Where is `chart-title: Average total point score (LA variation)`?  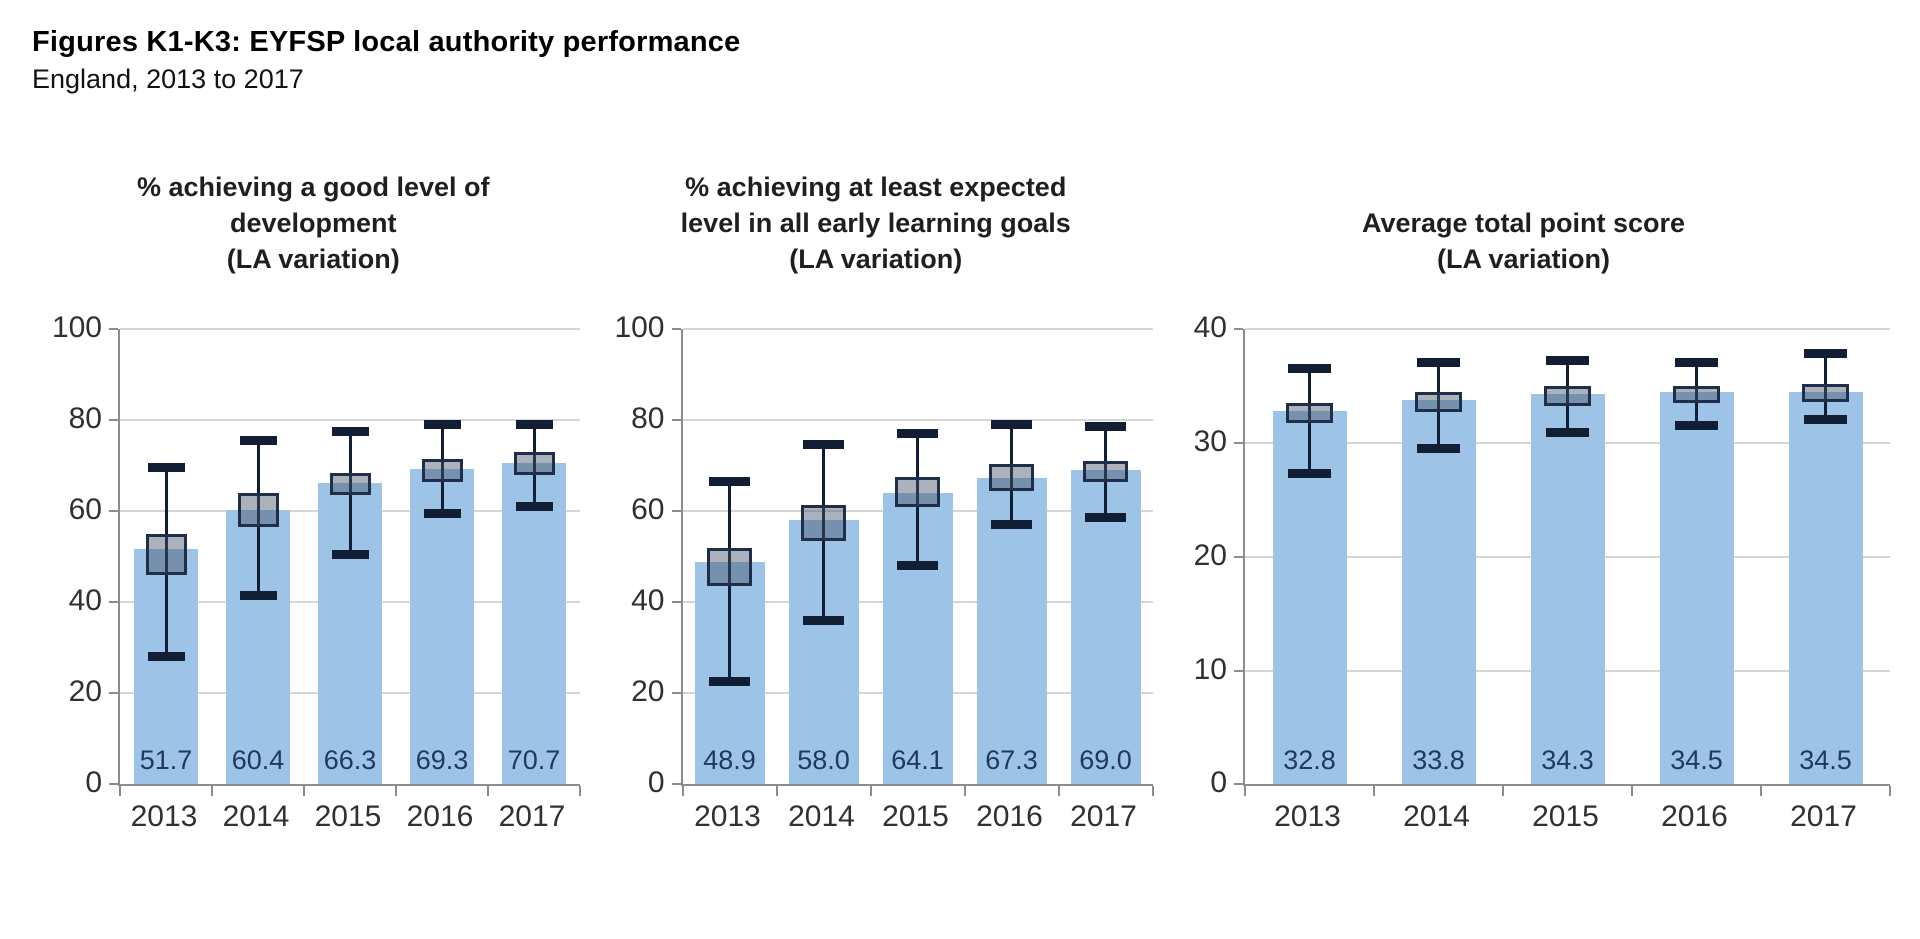 chart-title: Average total point score (LA variation) is located at coordinates (1523, 202).